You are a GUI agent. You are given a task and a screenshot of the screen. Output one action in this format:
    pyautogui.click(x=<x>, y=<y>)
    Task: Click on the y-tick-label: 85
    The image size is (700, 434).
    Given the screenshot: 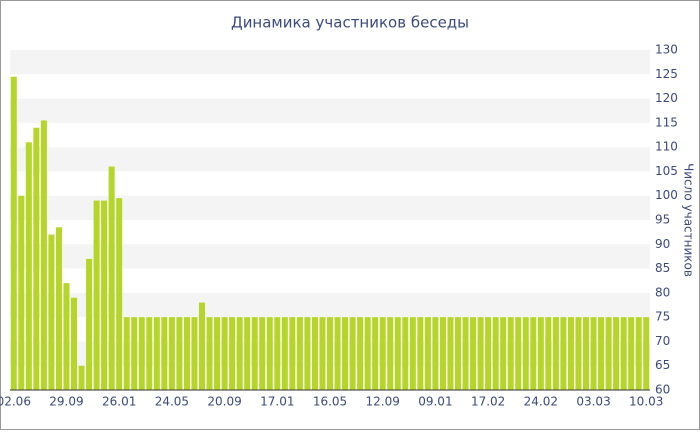 What is the action you would take?
    pyautogui.click(x=662, y=268)
    